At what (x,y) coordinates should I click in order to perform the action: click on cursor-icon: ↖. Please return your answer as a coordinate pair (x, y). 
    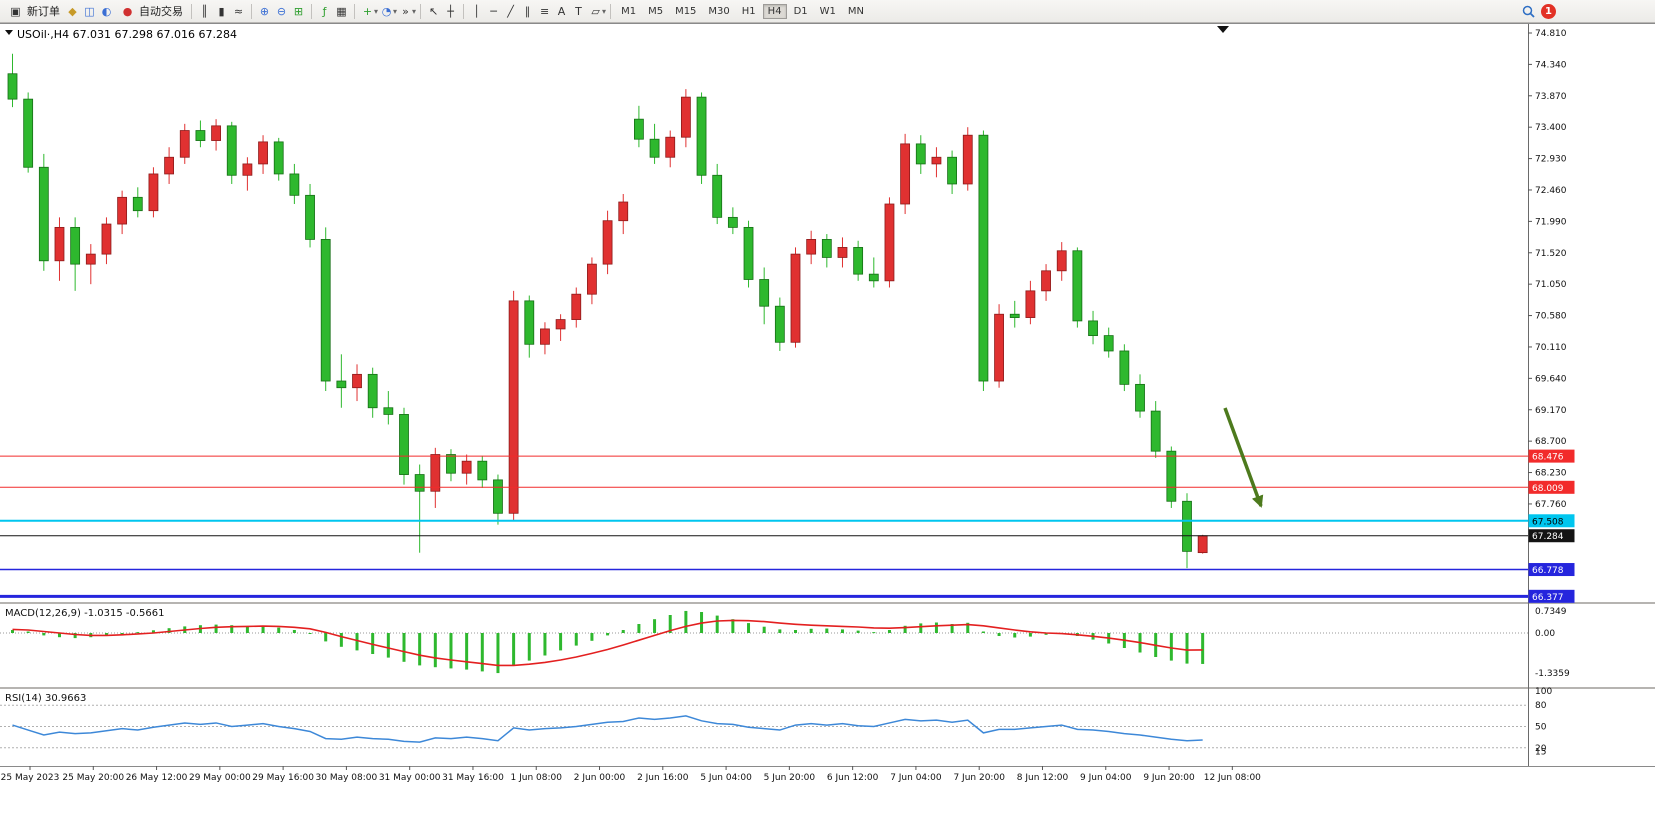
    Looking at the image, I should click on (433, 11).